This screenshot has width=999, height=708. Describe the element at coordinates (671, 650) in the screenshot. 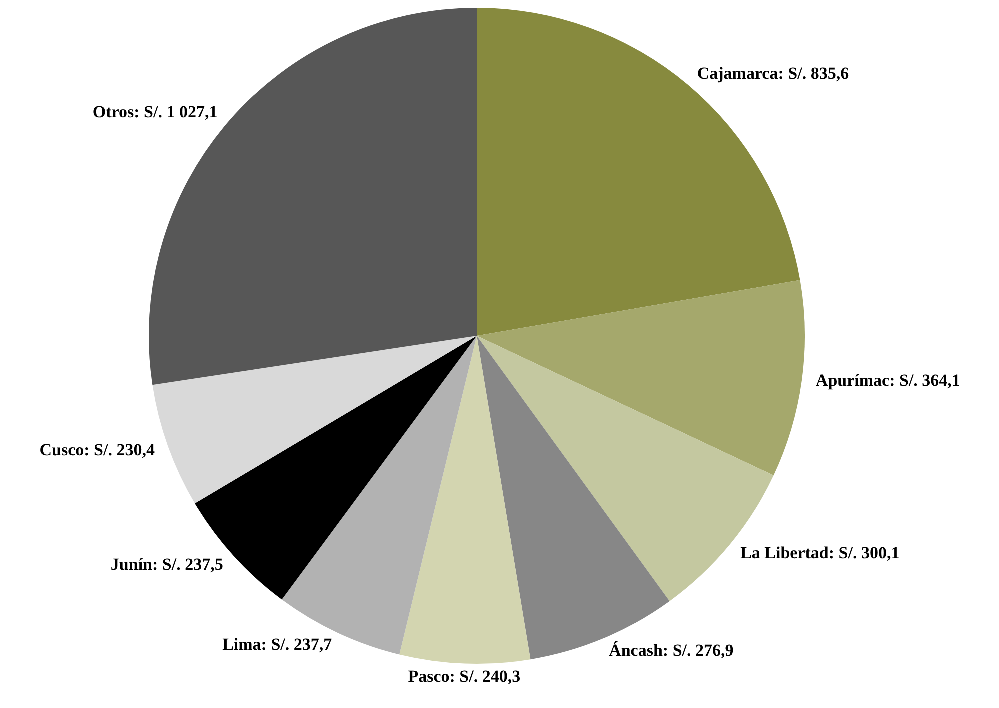

I see `slice-label: Áncash: S/. 276,9` at that location.